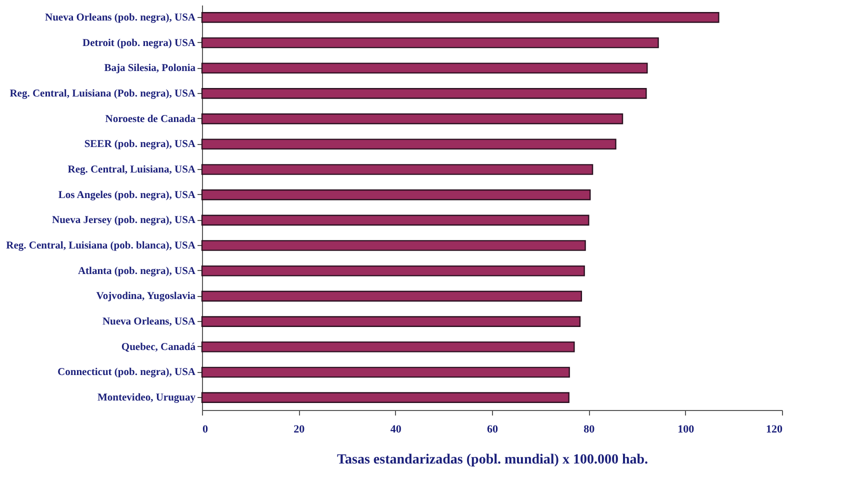  I want to click on y-tick-label: Reg. Central, Luisiana, USA, so click(132, 170).